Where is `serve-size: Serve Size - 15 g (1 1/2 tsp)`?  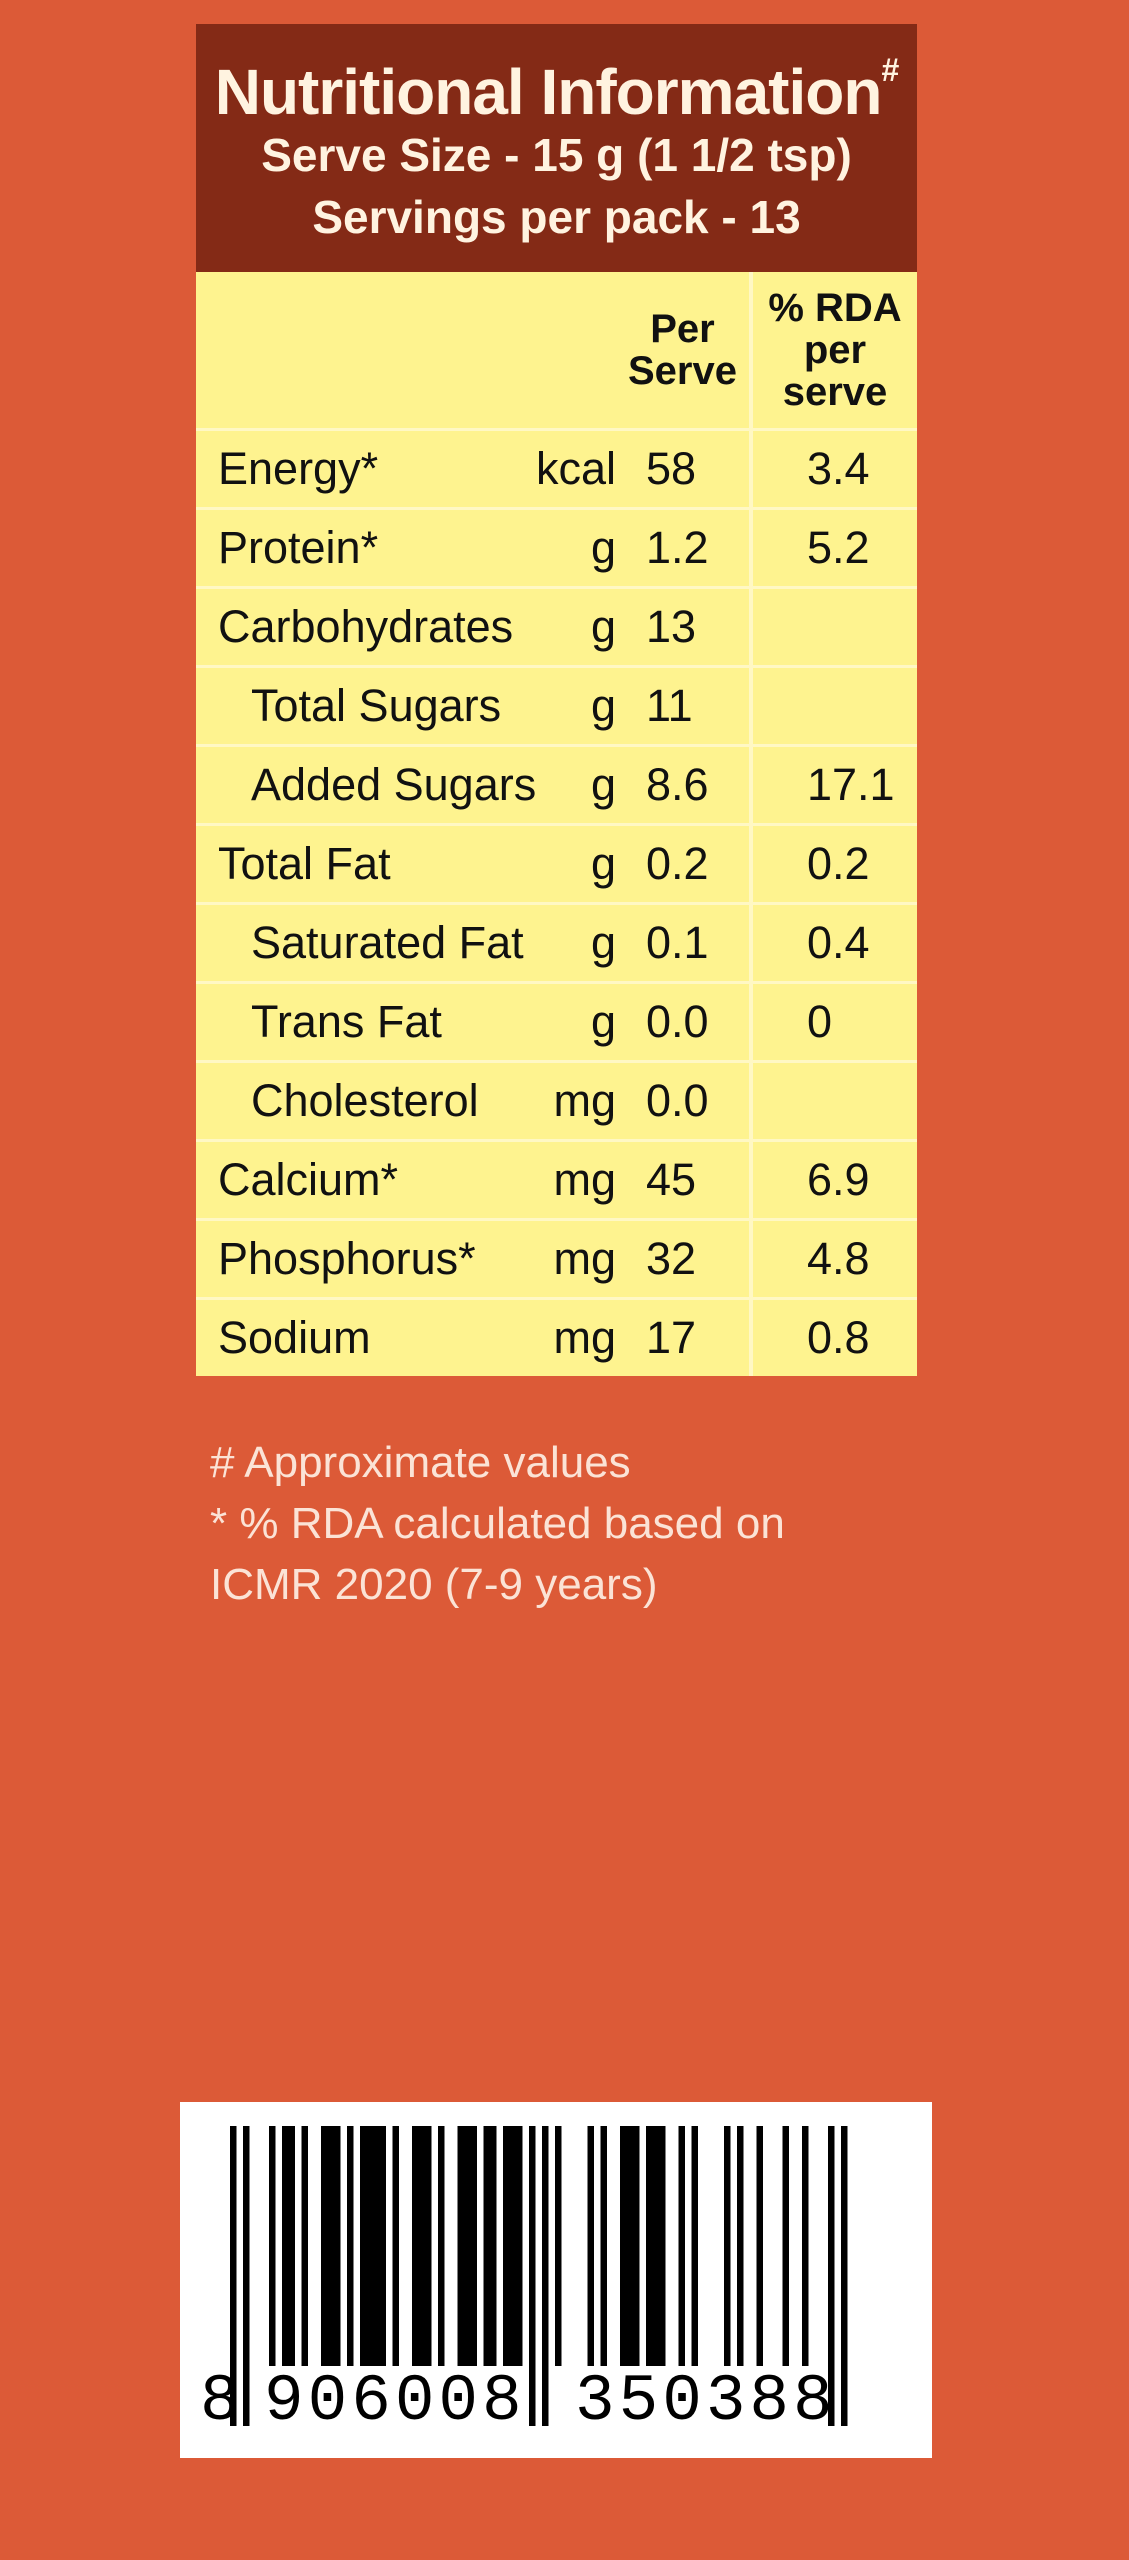 serve-size: Serve Size - 15 g (1 1/2 tsp) is located at coordinates (556, 155).